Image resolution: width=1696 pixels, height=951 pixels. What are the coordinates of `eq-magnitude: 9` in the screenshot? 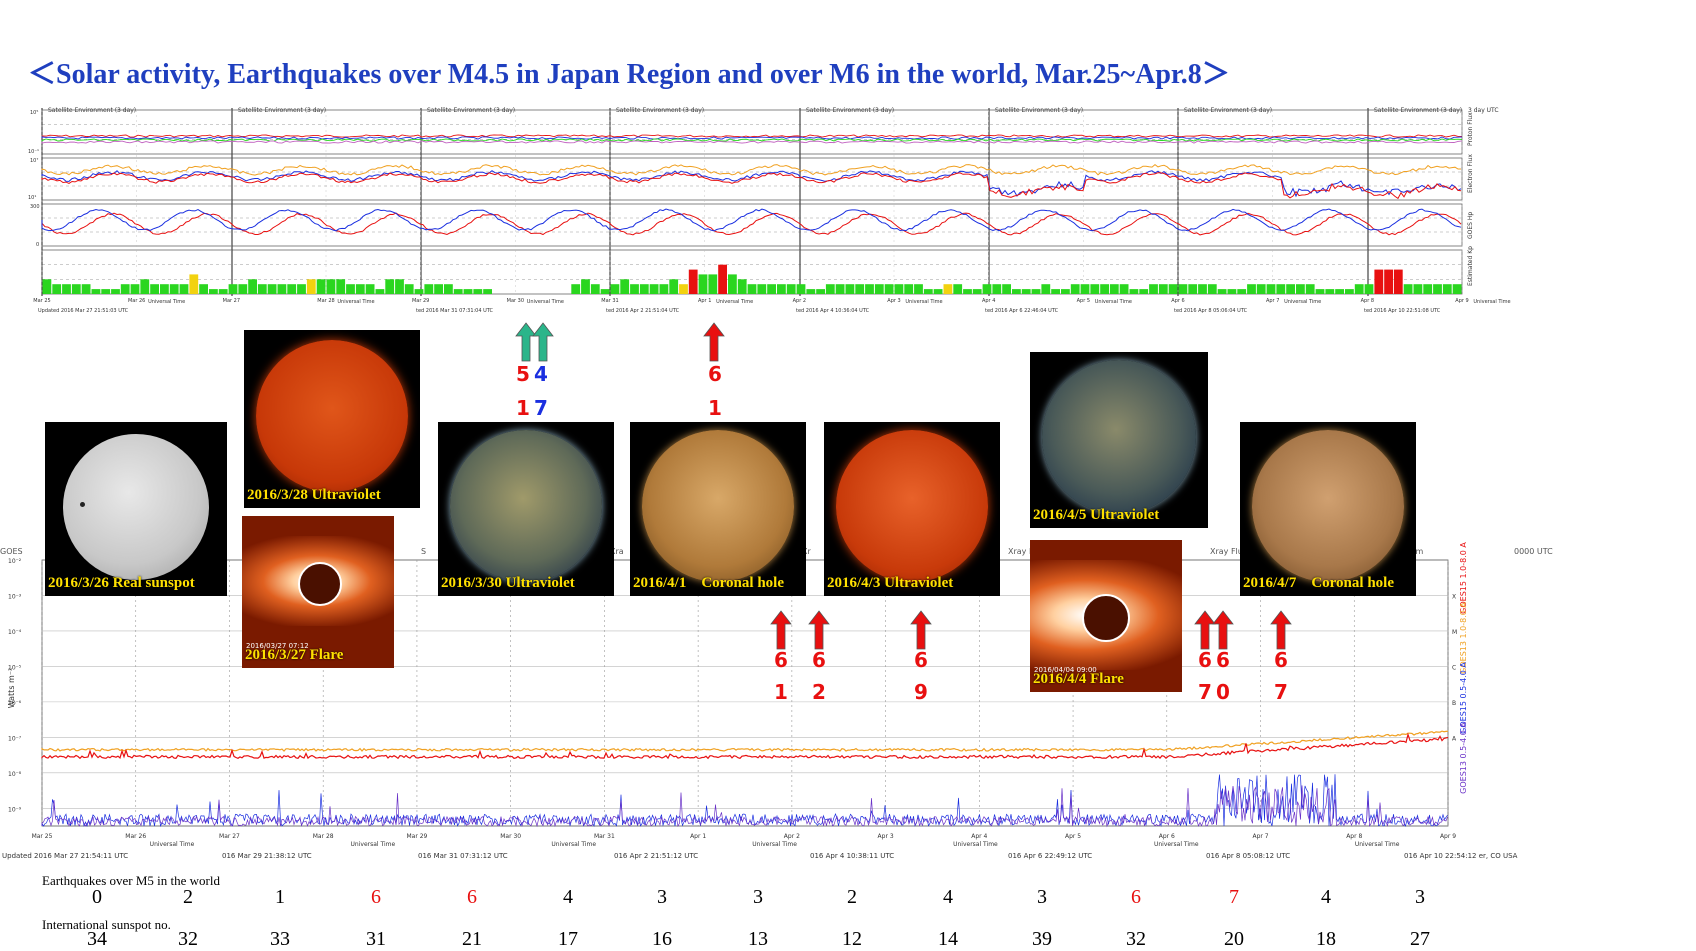 It's located at (921, 692).